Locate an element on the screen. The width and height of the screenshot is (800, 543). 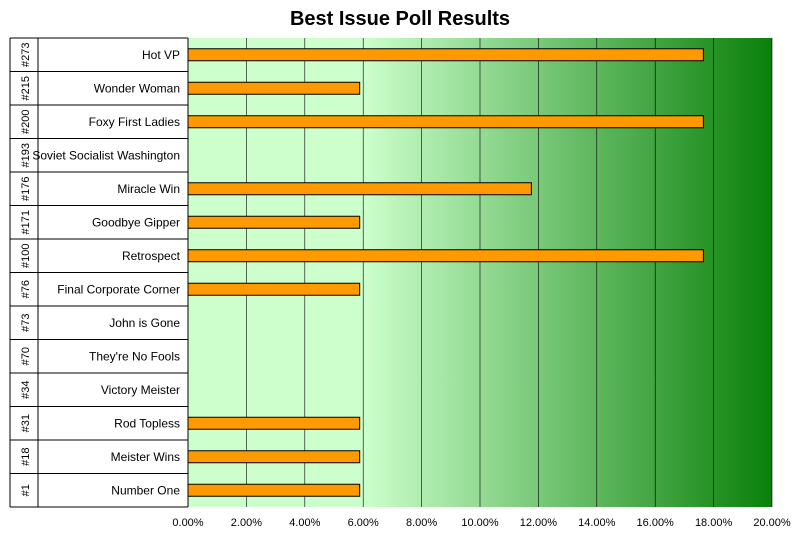
x-tick-label: 0.00% is located at coordinates (187, 523).